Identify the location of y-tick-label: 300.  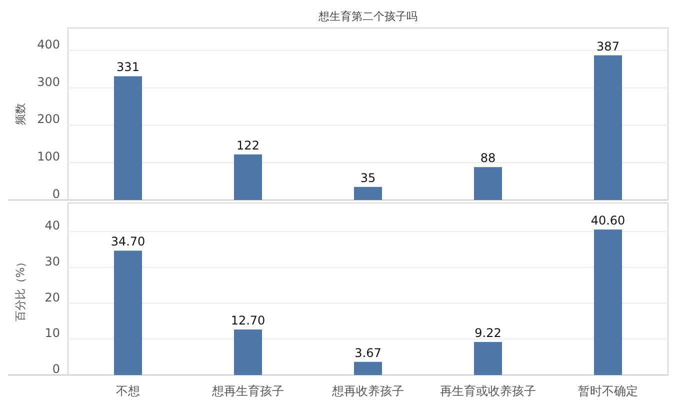
(48, 81).